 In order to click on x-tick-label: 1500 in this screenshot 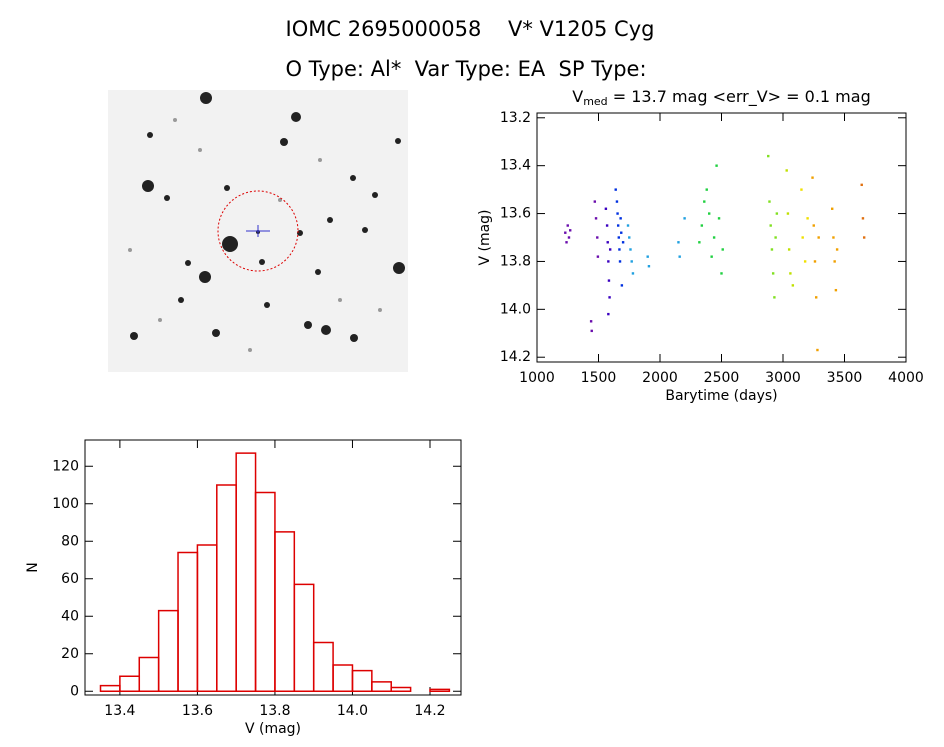, I will do `click(599, 378)`.